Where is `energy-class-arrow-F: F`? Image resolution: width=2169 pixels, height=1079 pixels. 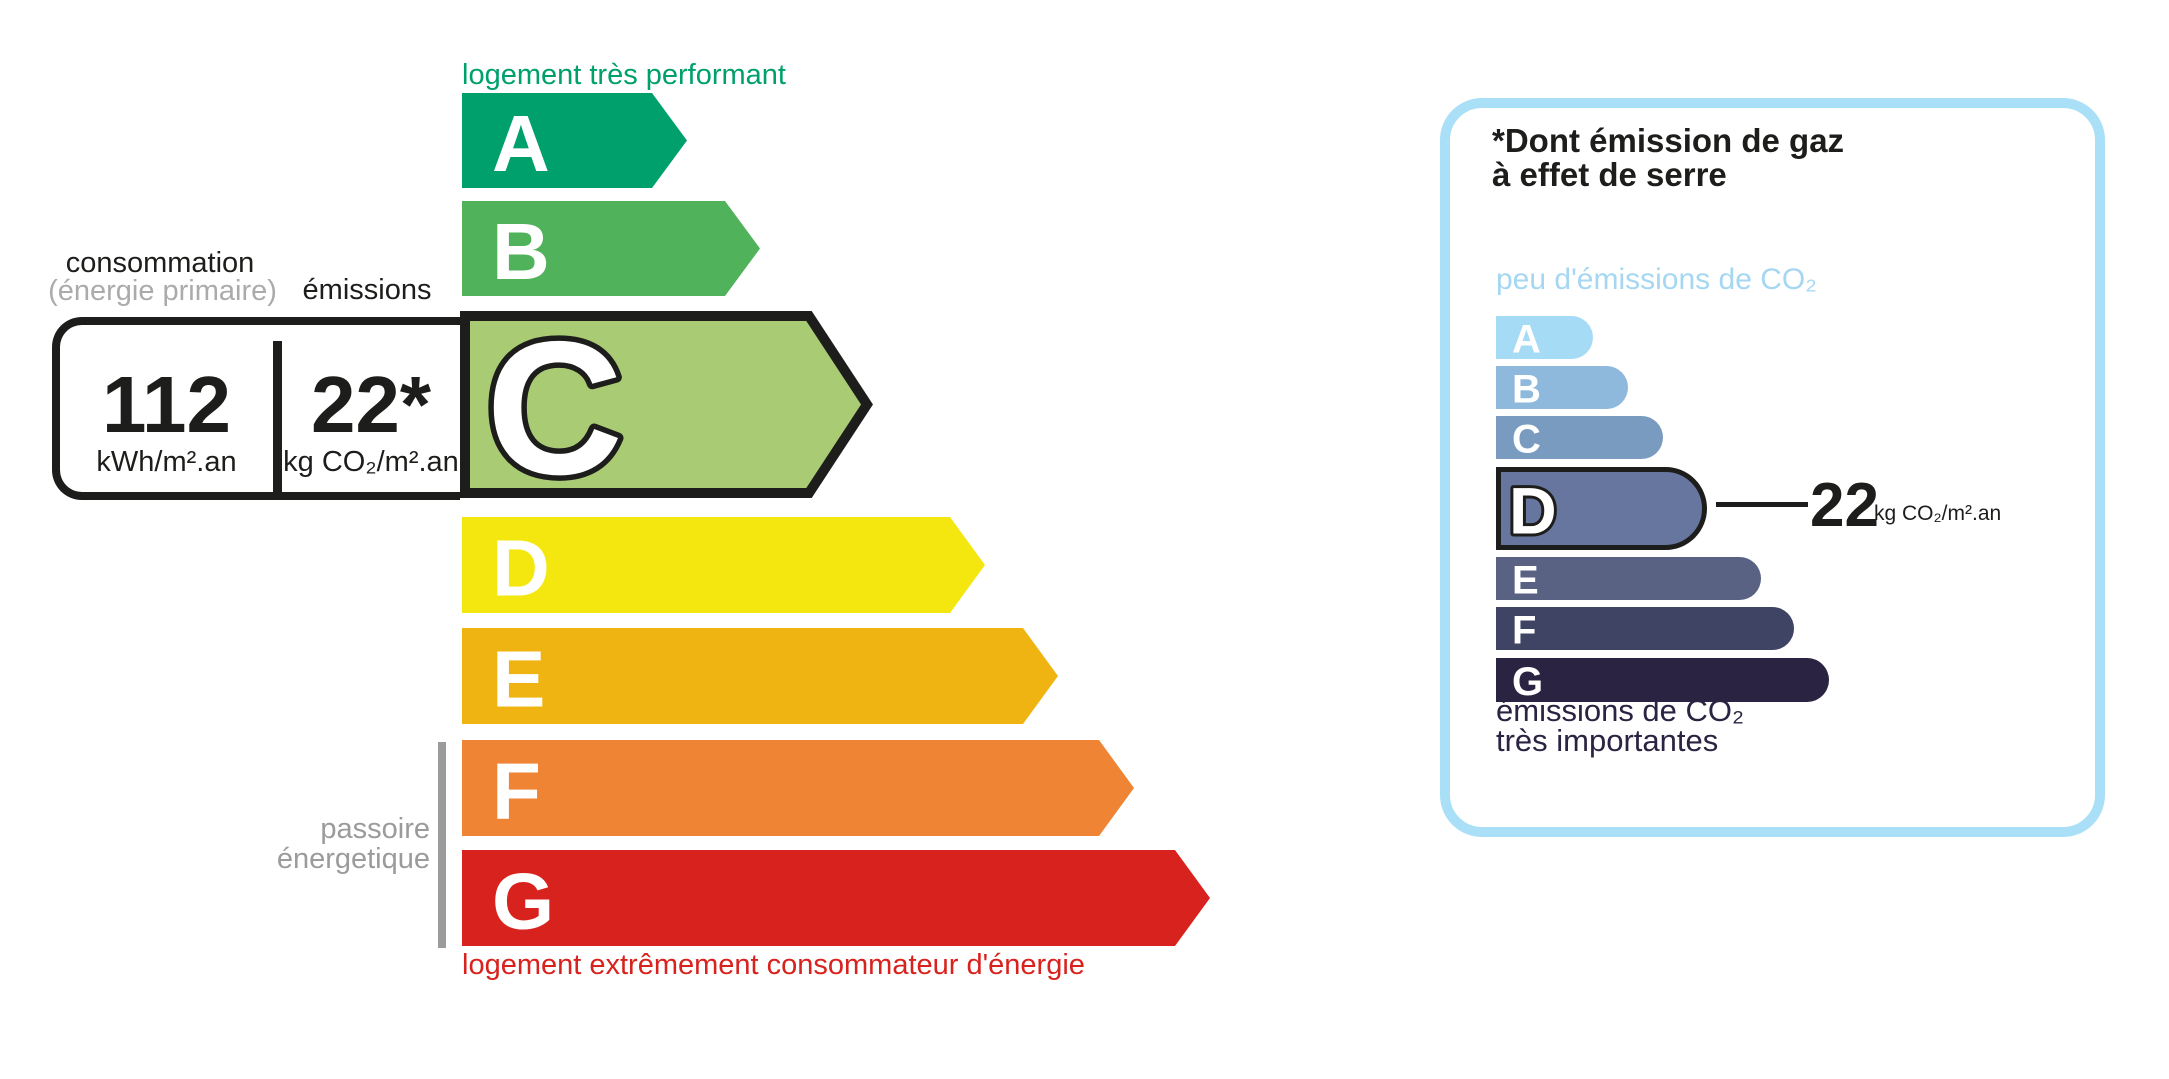
energy-class-arrow-F: F is located at coordinates (798, 788).